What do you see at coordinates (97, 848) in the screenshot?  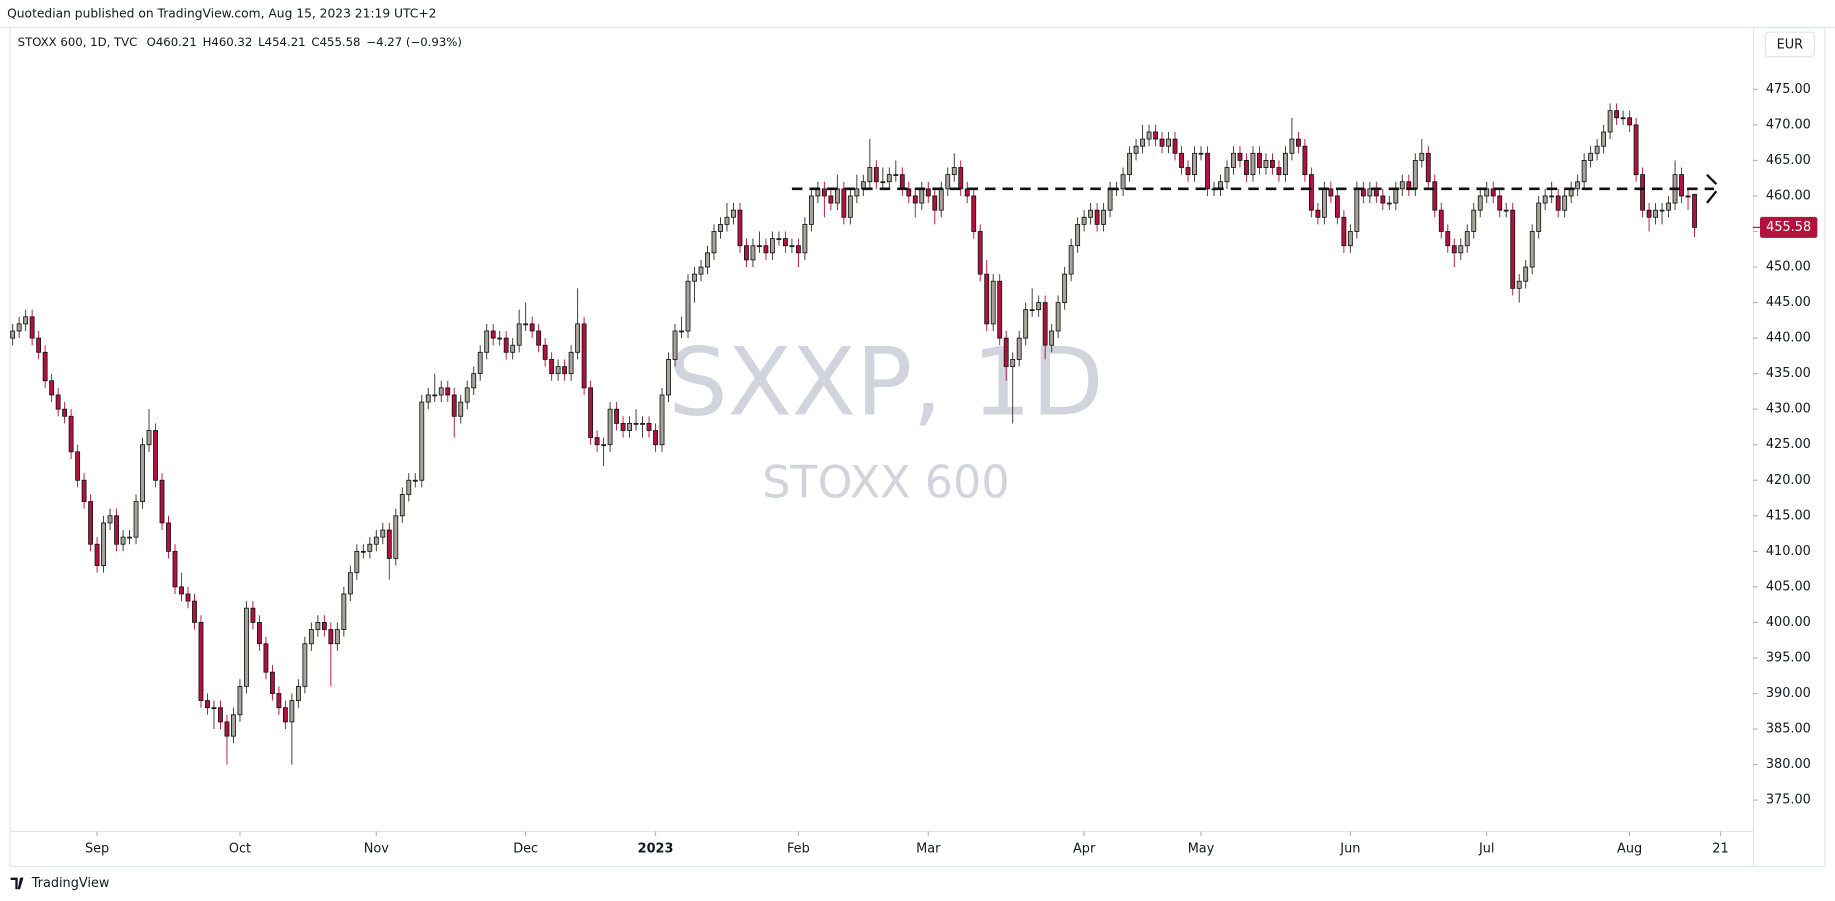 I see `x-tick-label: Sep` at bounding box center [97, 848].